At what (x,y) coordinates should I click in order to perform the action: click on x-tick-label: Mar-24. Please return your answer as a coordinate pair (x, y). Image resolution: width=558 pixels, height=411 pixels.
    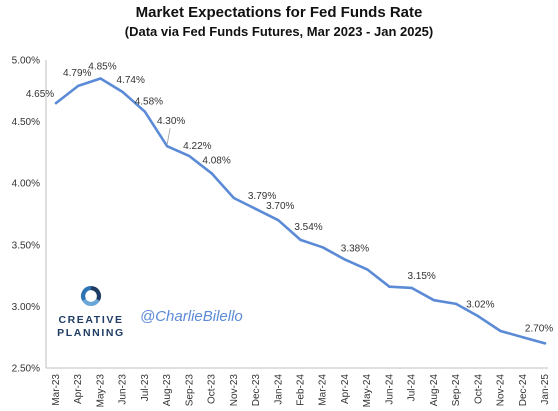
    Looking at the image, I should click on (323, 390).